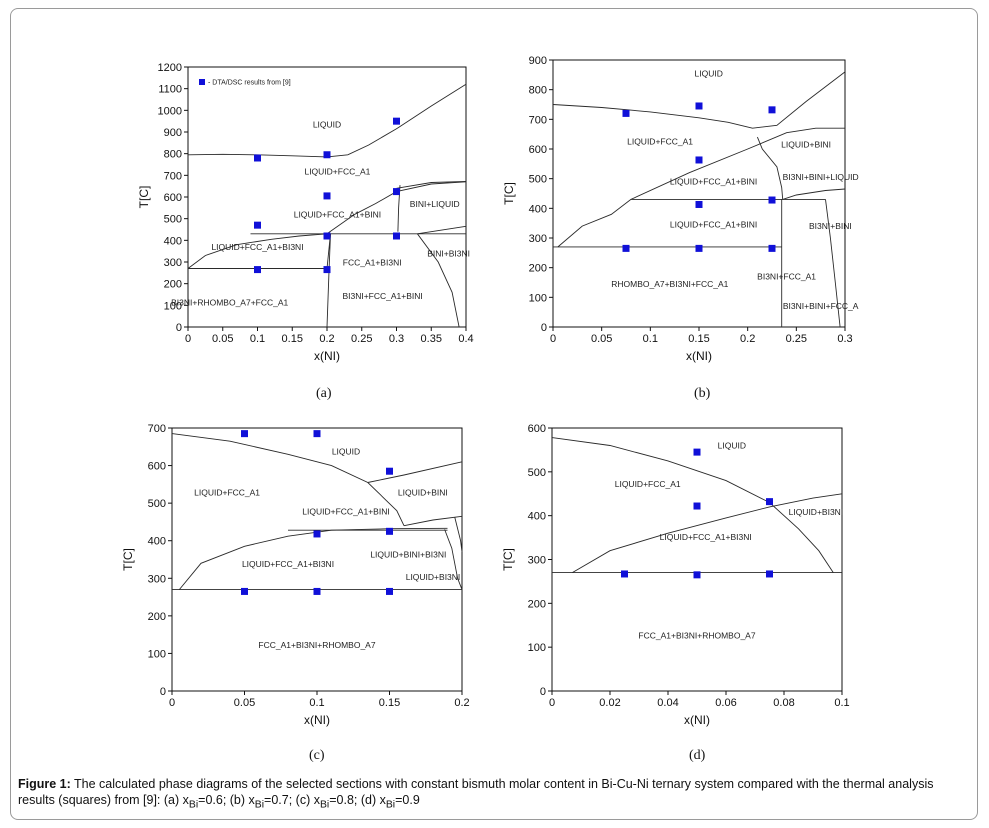 Image resolution: width=989 pixels, height=828 pixels. I want to click on y-tick-label: 500, so click(537, 473).